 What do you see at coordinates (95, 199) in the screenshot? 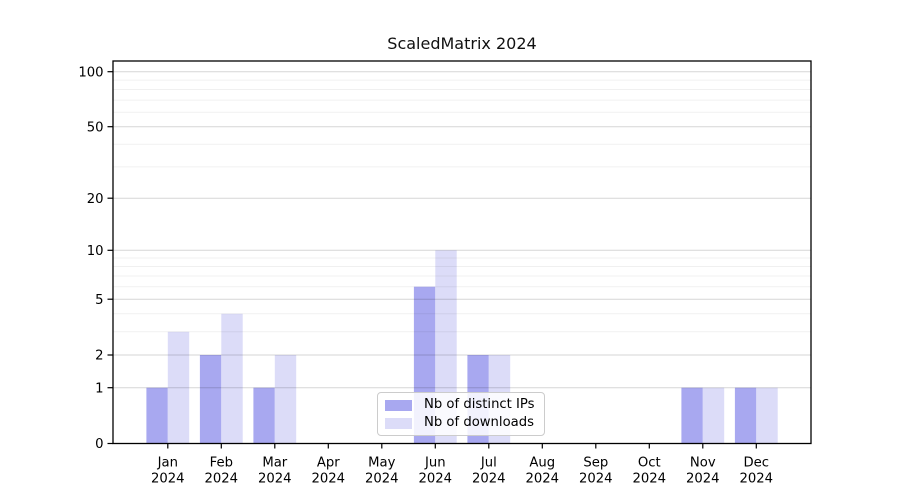
I see `y-axis-tick-label: 20` at bounding box center [95, 199].